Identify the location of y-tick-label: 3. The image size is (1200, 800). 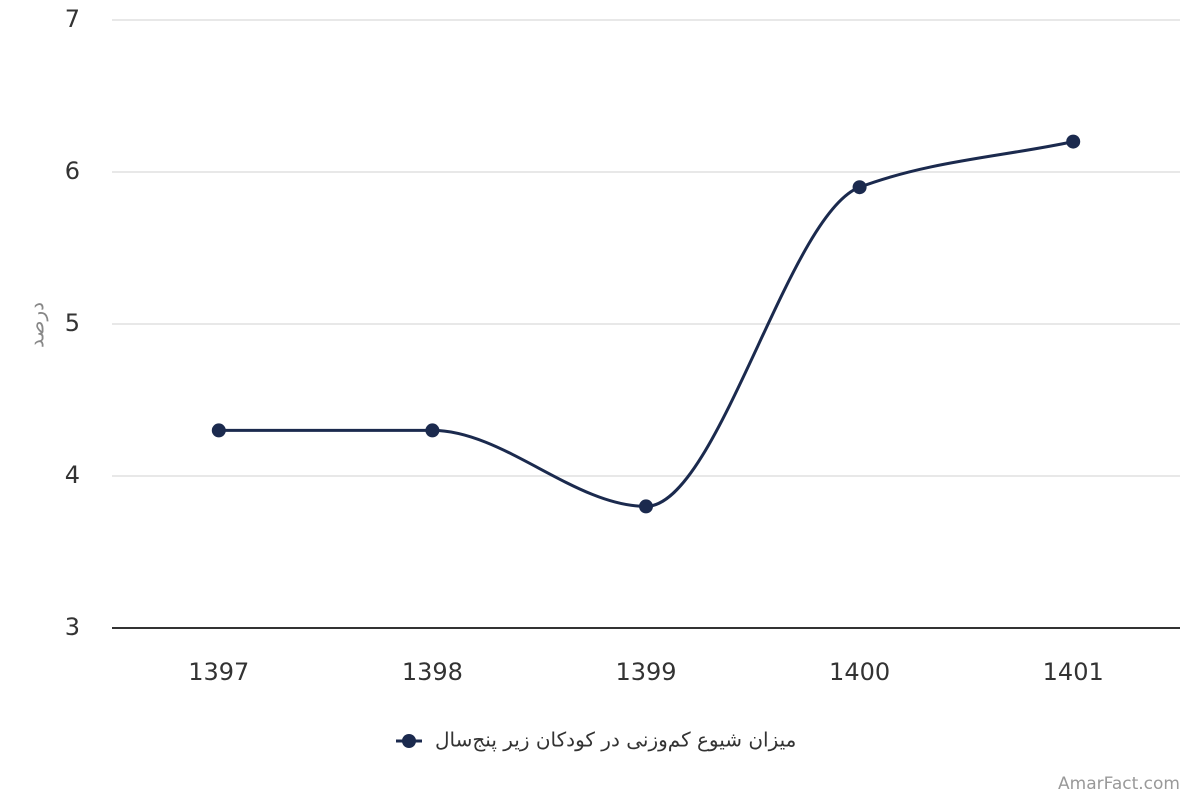
(72, 627).